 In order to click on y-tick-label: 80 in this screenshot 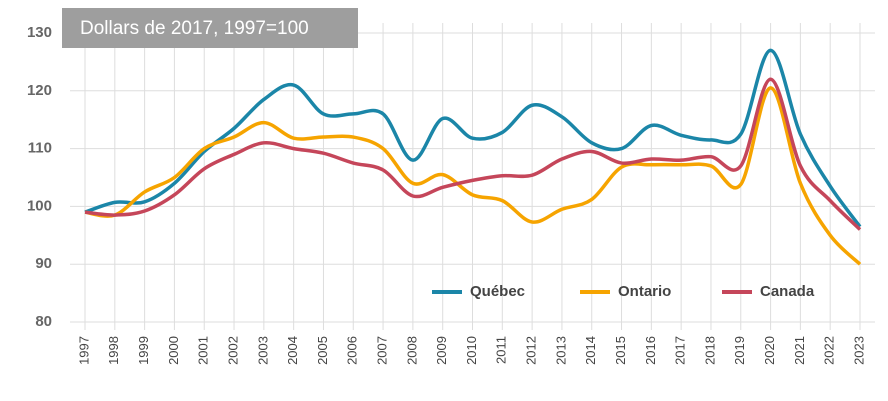, I will do `click(43, 321)`.